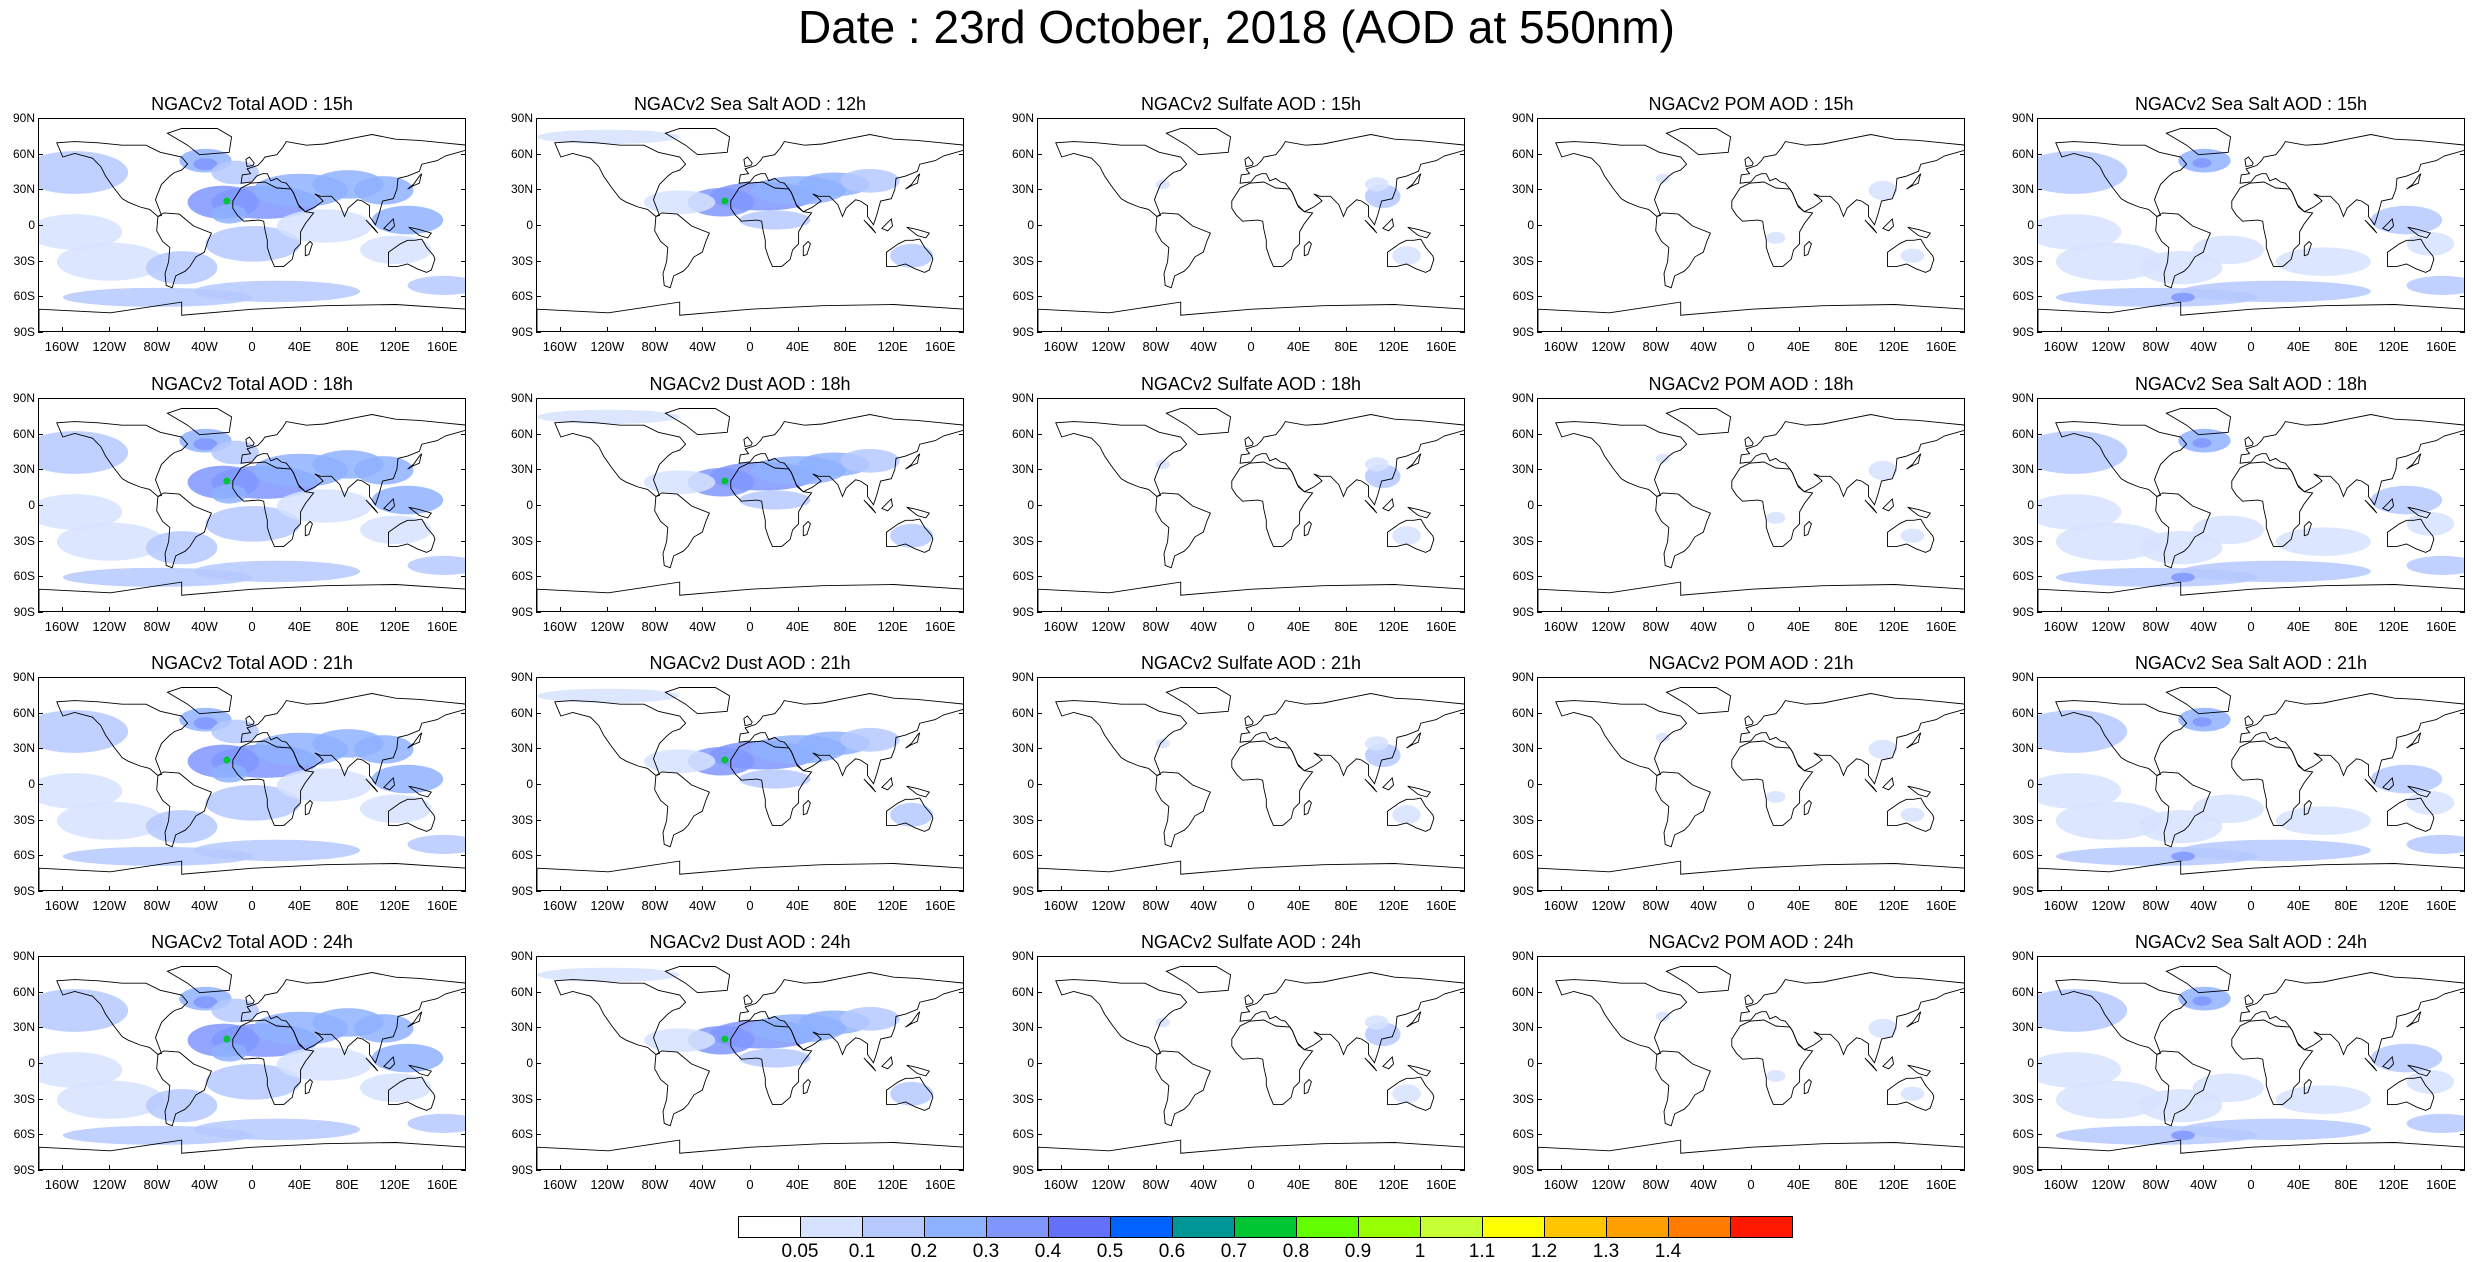 Image resolution: width=2473 pixels, height=1262 pixels. I want to click on lon-tick-label: 120E, so click(394, 1184).